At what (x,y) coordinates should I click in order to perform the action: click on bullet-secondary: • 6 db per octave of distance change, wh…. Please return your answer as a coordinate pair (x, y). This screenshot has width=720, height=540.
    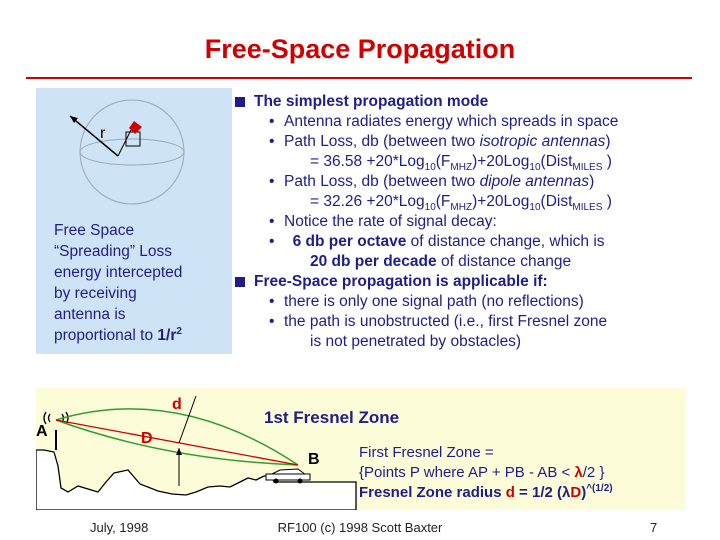
    Looking at the image, I should click on (472, 242).